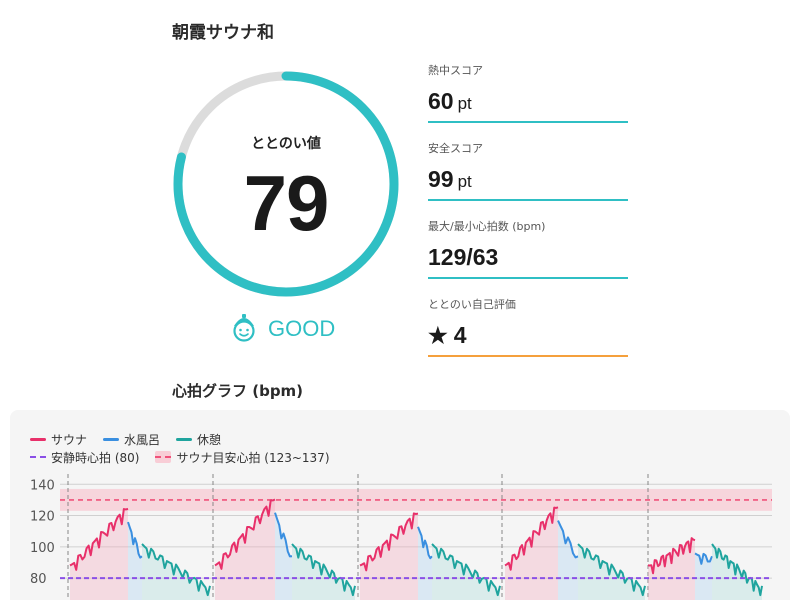 This screenshot has width=800, height=600. What do you see at coordinates (42, 548) in the screenshot?
I see `y-tick-label: 100` at bounding box center [42, 548].